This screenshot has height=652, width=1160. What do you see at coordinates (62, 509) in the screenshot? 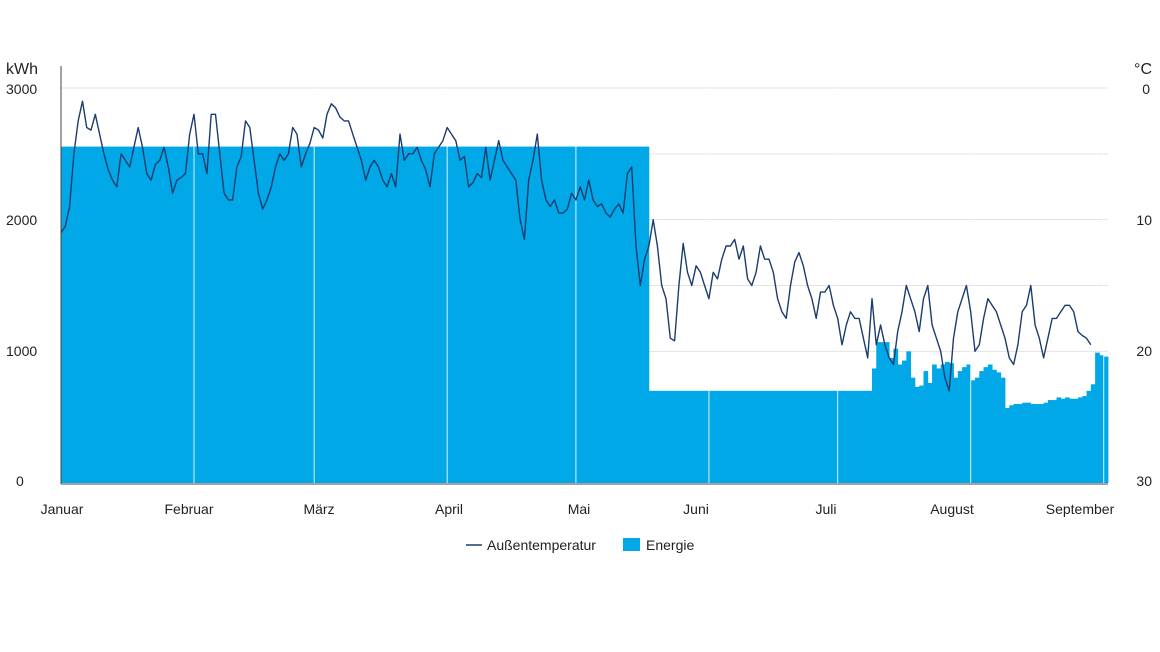
I see `month-label-januar: Januar` at bounding box center [62, 509].